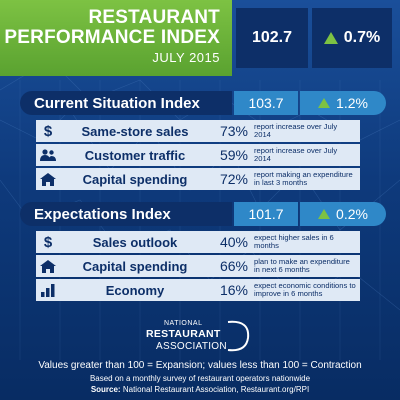  What do you see at coordinates (135, 290) in the screenshot?
I see `row-label: Economy` at bounding box center [135, 290].